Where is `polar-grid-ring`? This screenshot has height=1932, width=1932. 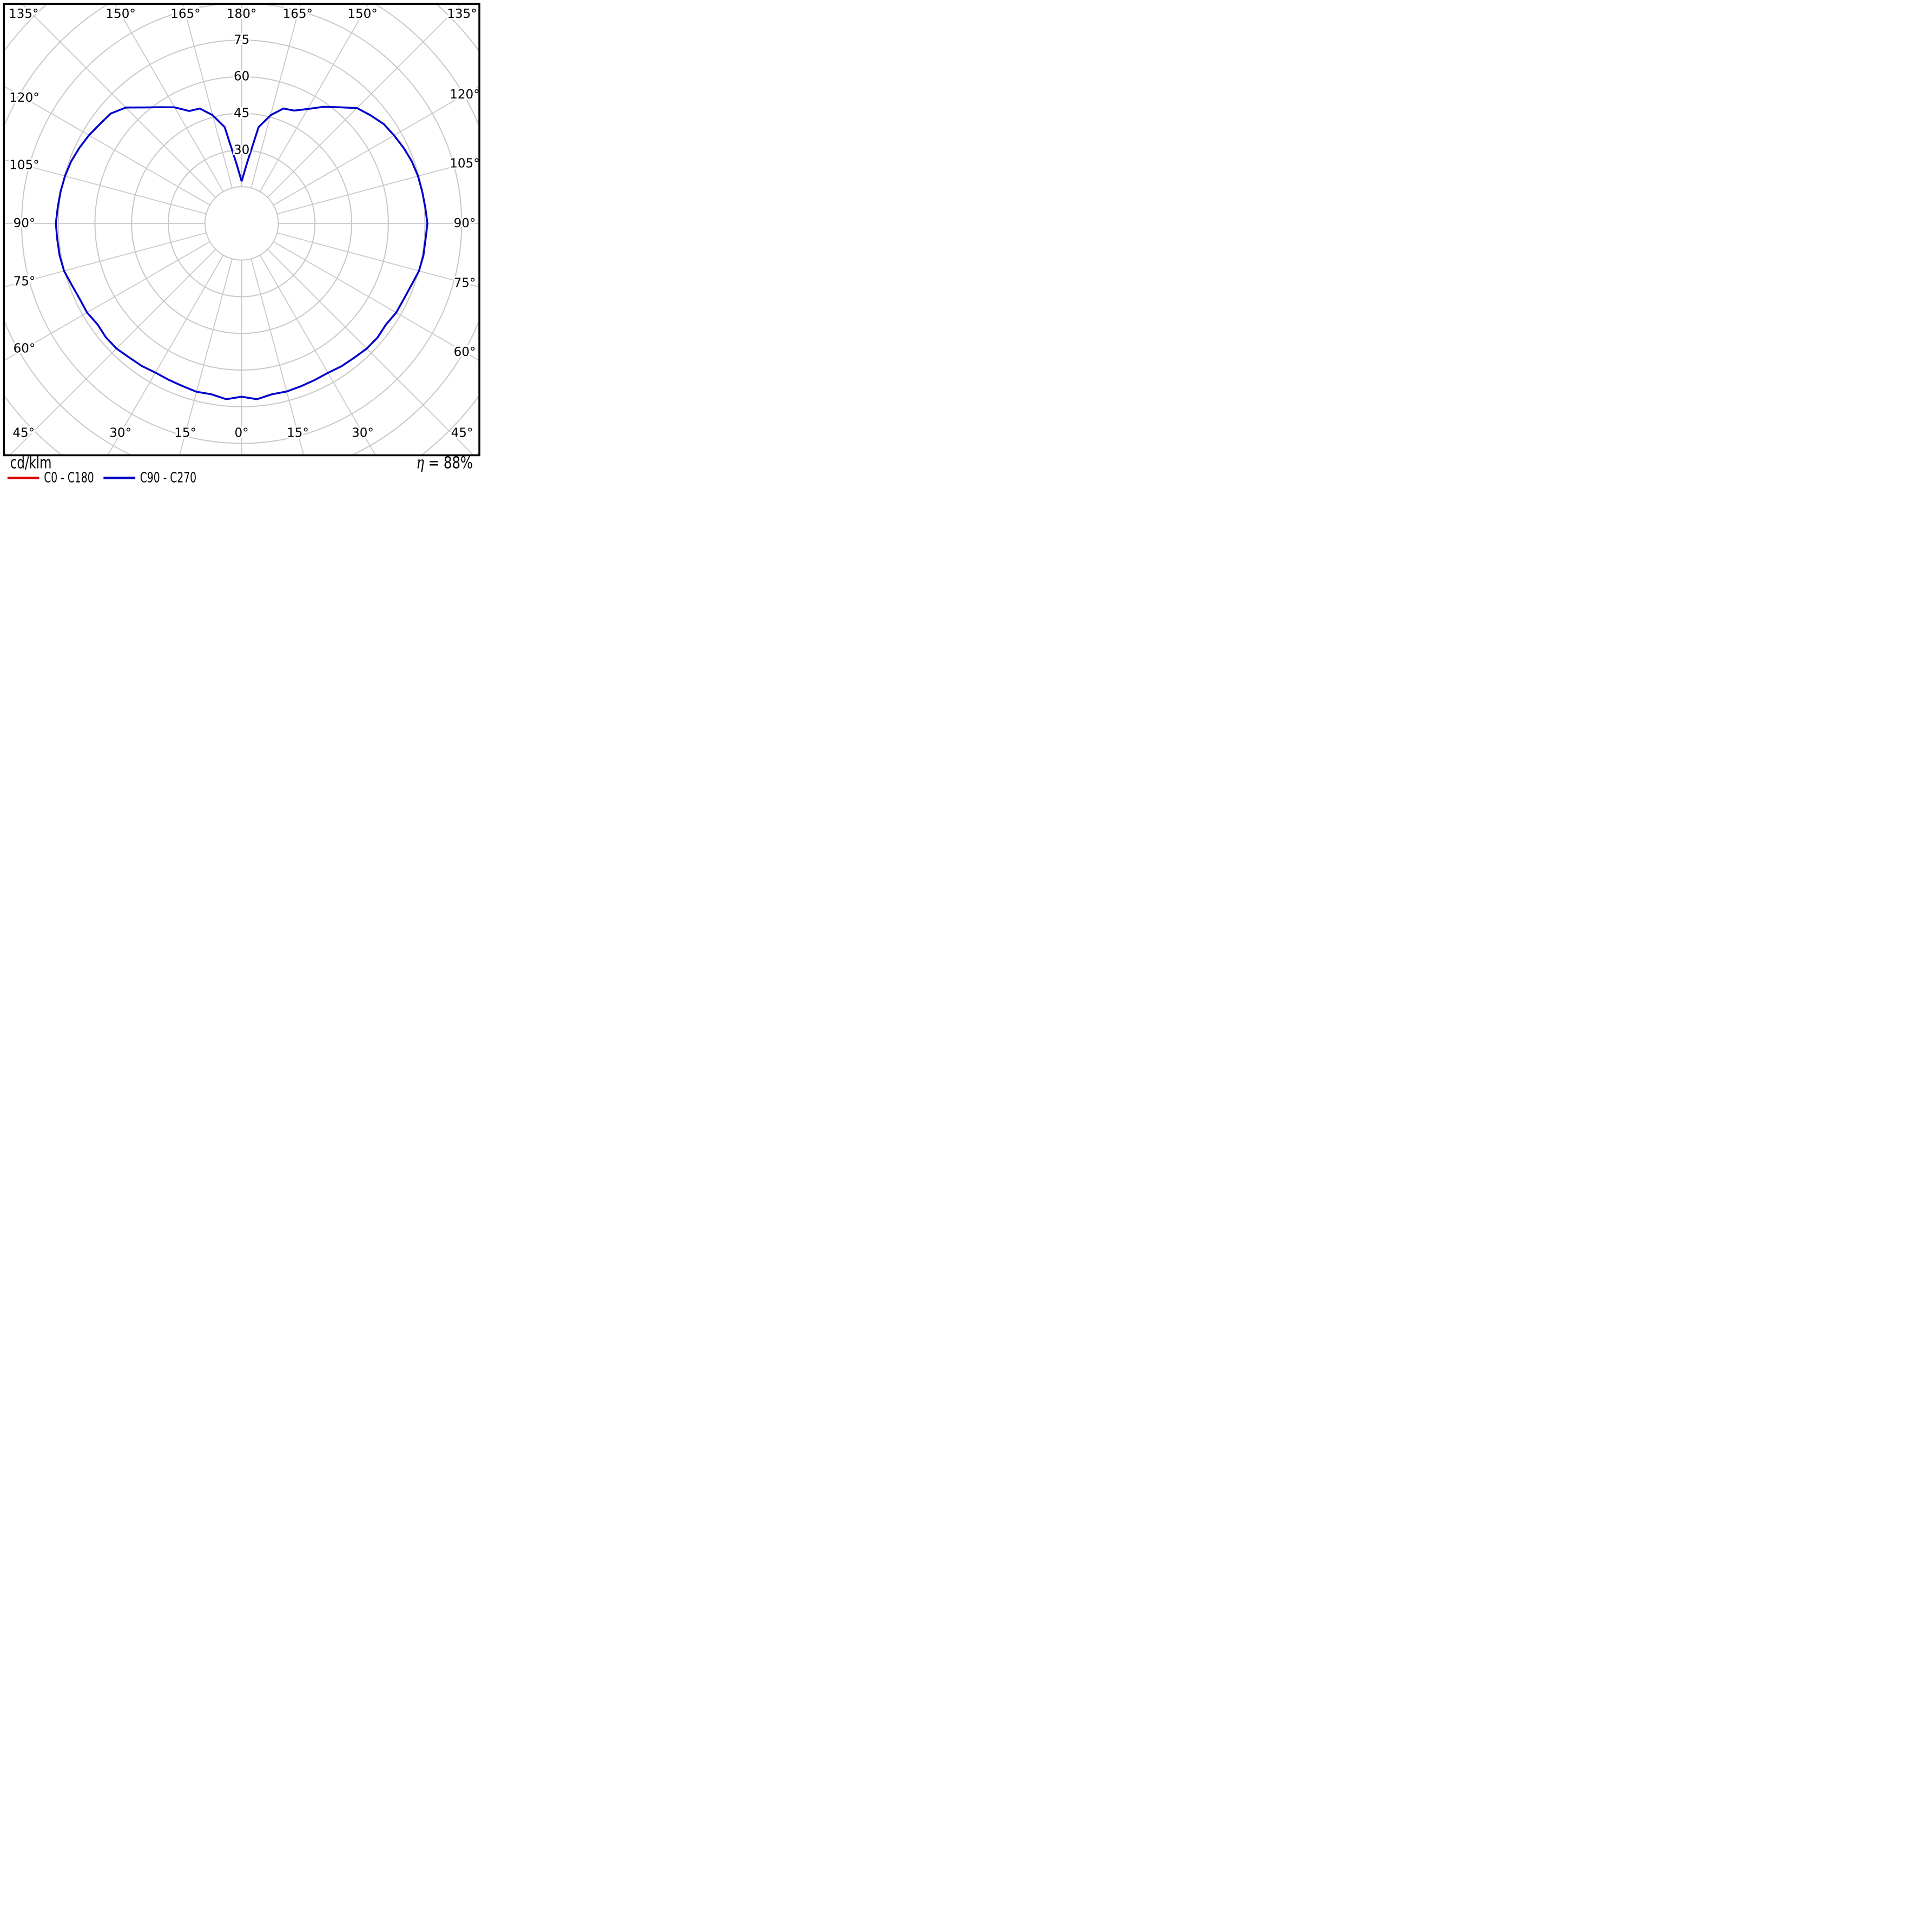
polar-grid-ring is located at coordinates (241, 223).